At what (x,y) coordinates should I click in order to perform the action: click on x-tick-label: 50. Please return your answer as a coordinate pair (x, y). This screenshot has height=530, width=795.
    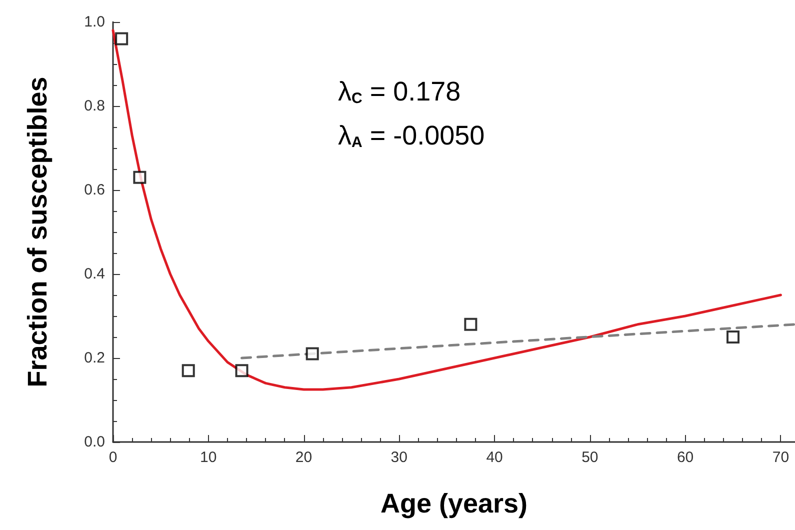
    Looking at the image, I should click on (590, 457).